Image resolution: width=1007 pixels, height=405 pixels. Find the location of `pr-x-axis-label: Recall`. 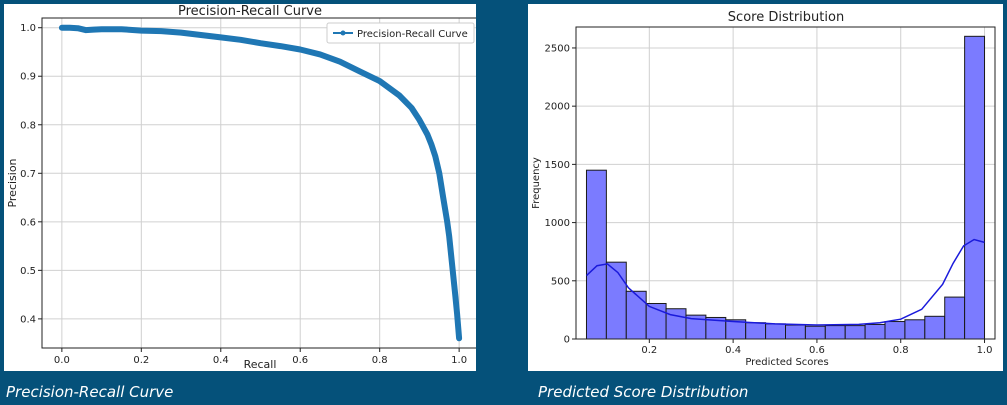

pr-x-axis-label: Recall is located at coordinates (260, 364).